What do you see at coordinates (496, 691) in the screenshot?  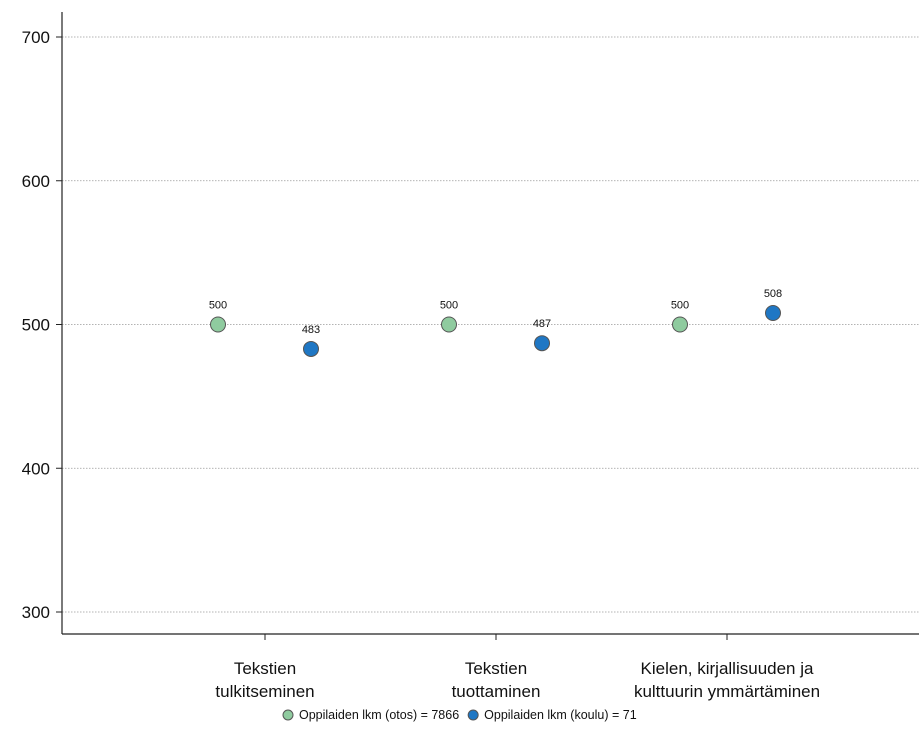 I see `x-category-label: tuottaminen` at bounding box center [496, 691].